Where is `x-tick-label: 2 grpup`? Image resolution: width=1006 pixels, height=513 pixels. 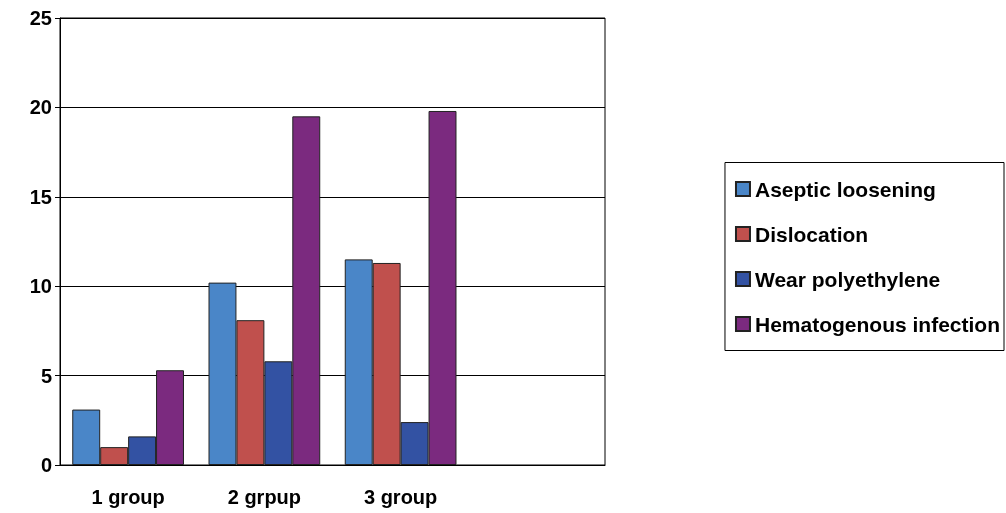 x-tick-label: 2 grpup is located at coordinates (264, 497).